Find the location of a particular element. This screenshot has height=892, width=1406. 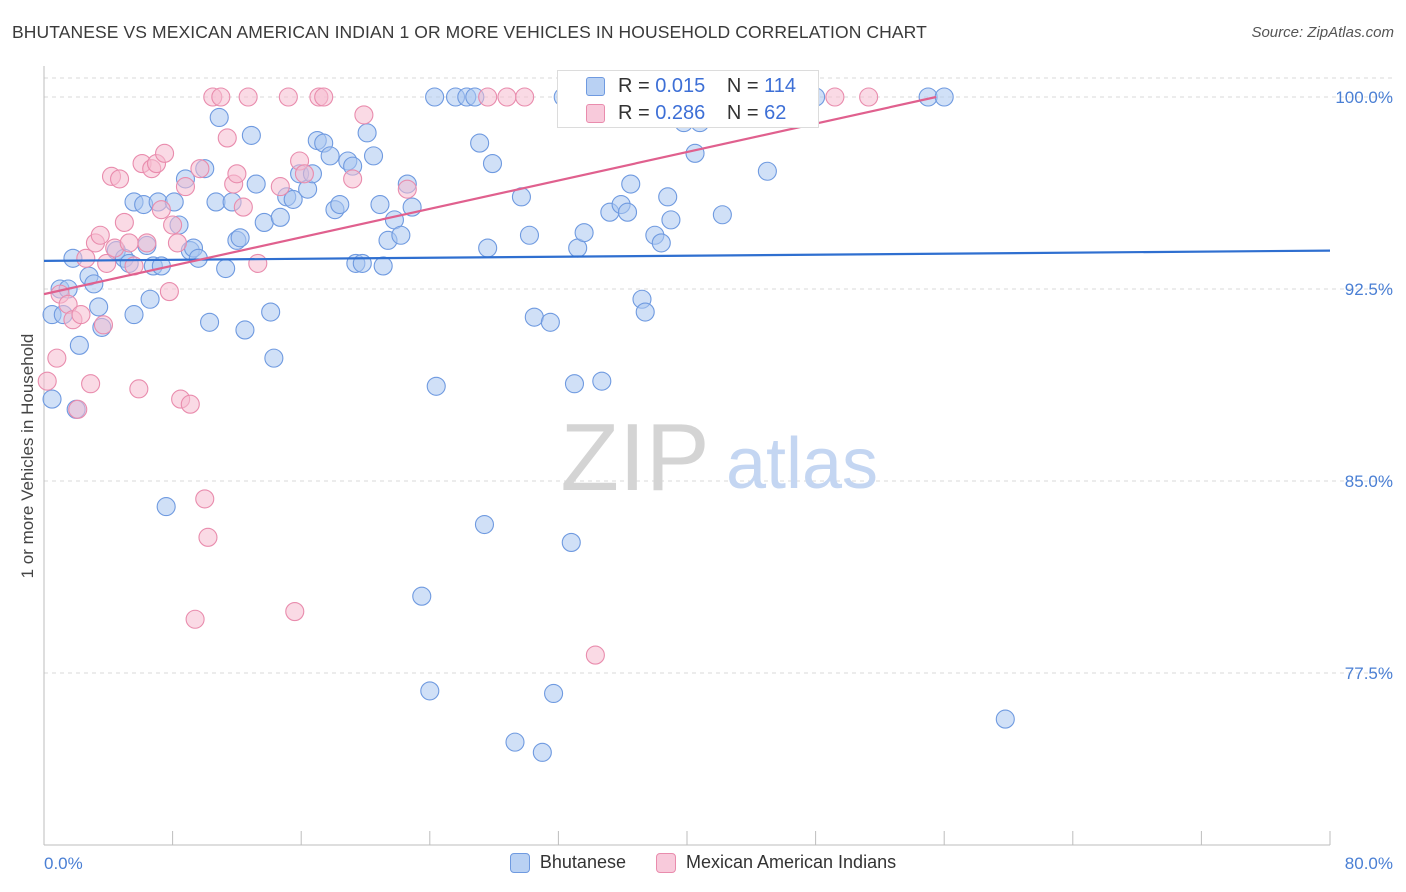

legend: Bhutanese Mexican American Indians is located at coordinates (703, 862).